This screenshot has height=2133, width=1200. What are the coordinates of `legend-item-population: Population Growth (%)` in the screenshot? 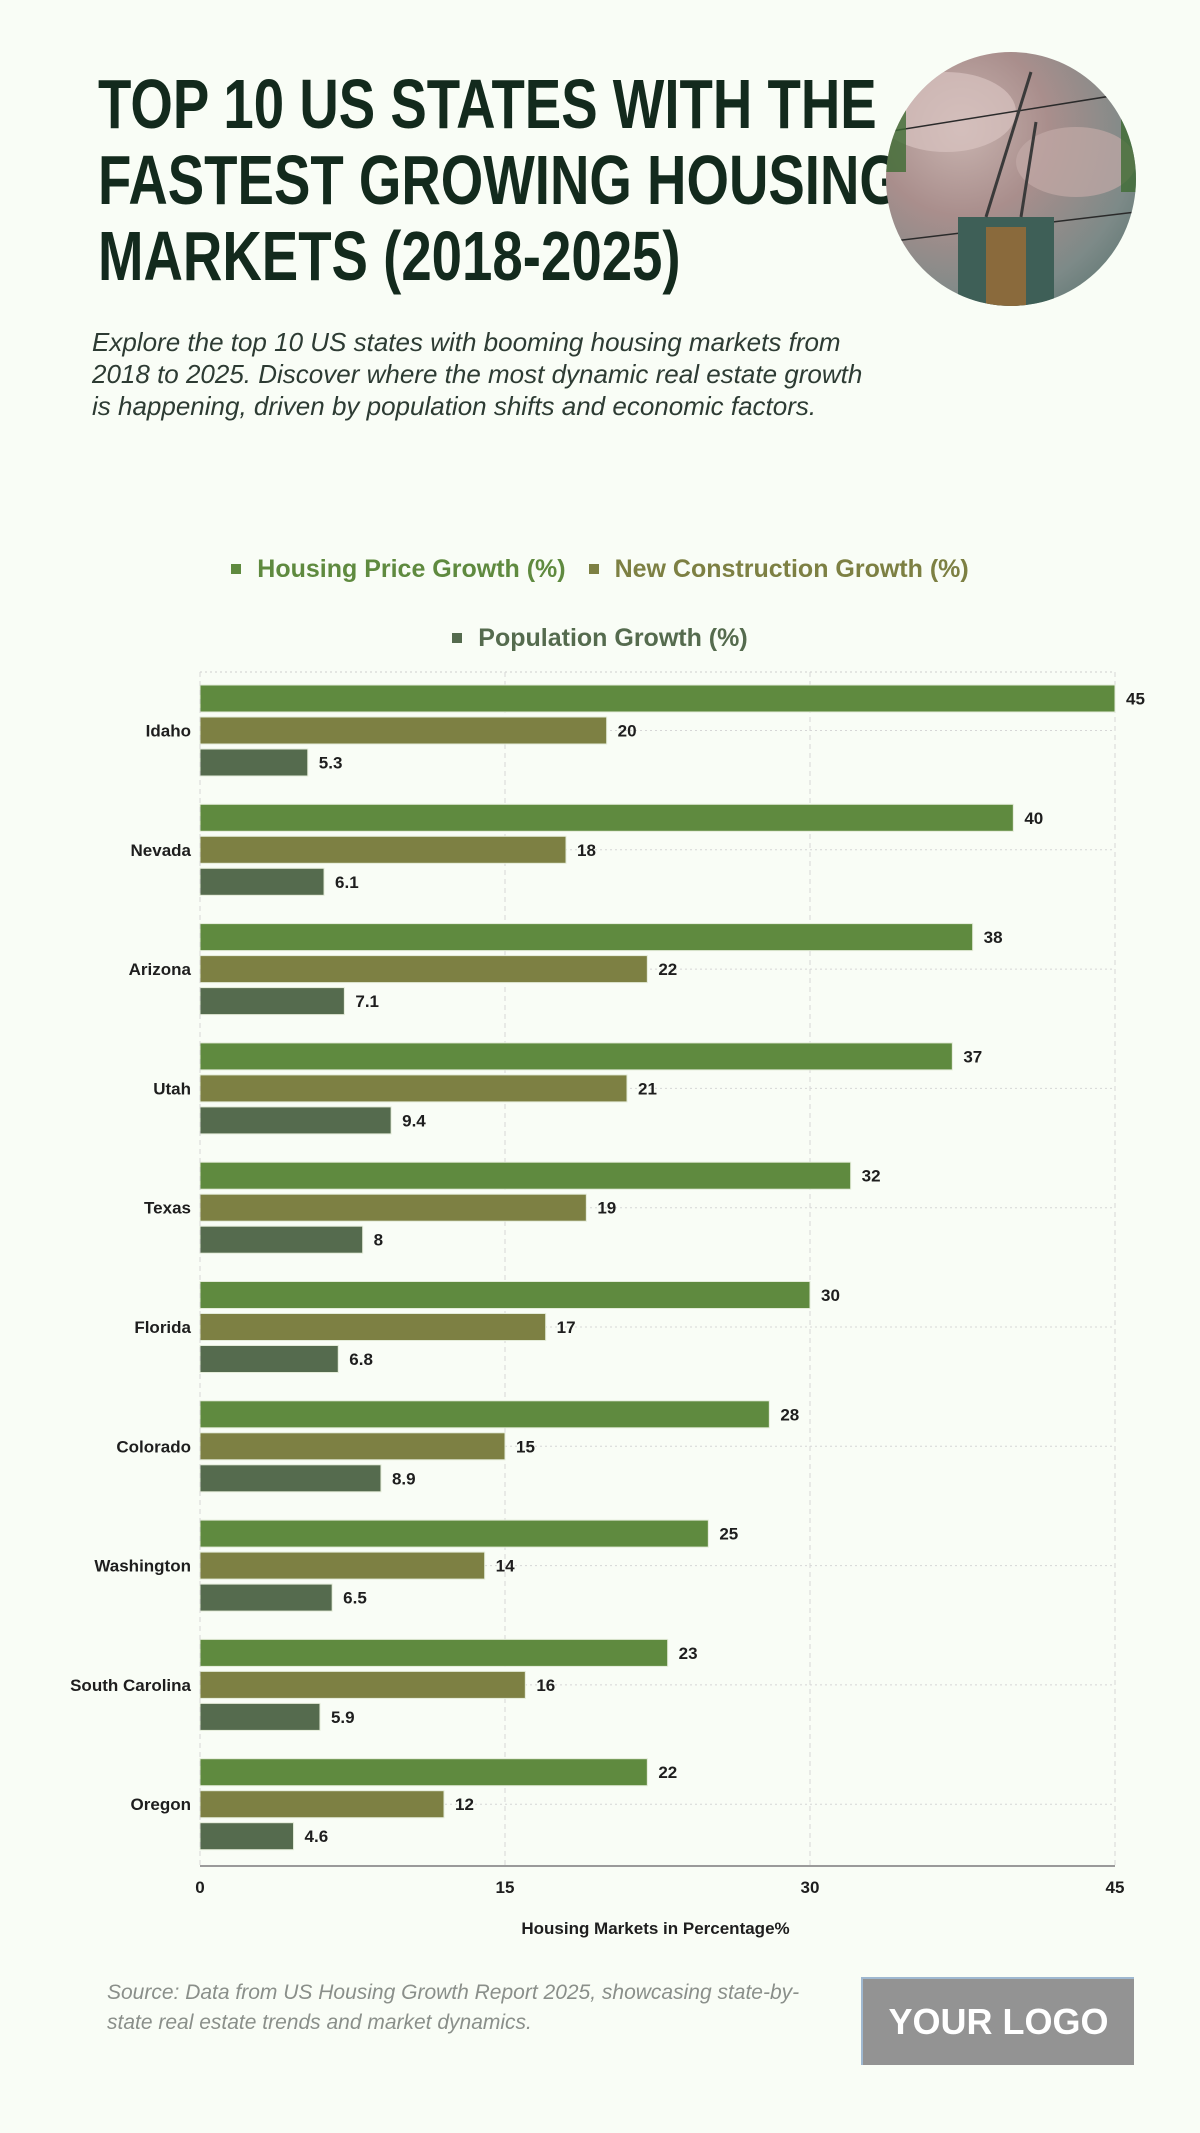 It's located at (600, 638).